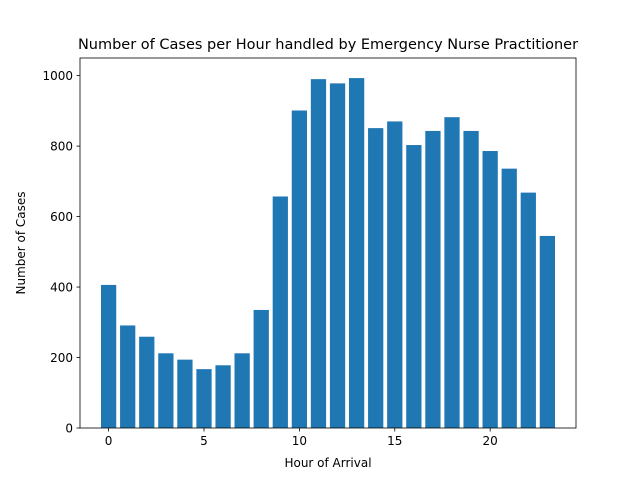 Image resolution: width=640 pixels, height=480 pixels. I want to click on x-axis-ticks: 0 5 10 15 20, so click(301, 438).